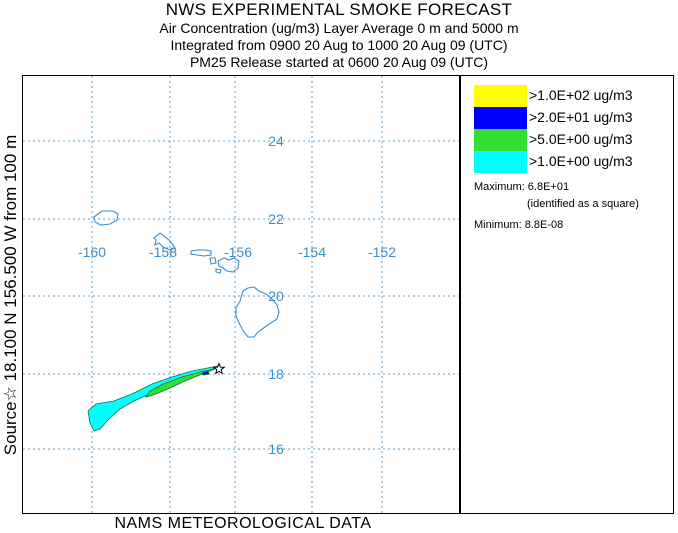  Describe the element at coordinates (581, 95) in the screenshot. I see `legend-label: >1.0E+02 ug/m3` at that location.